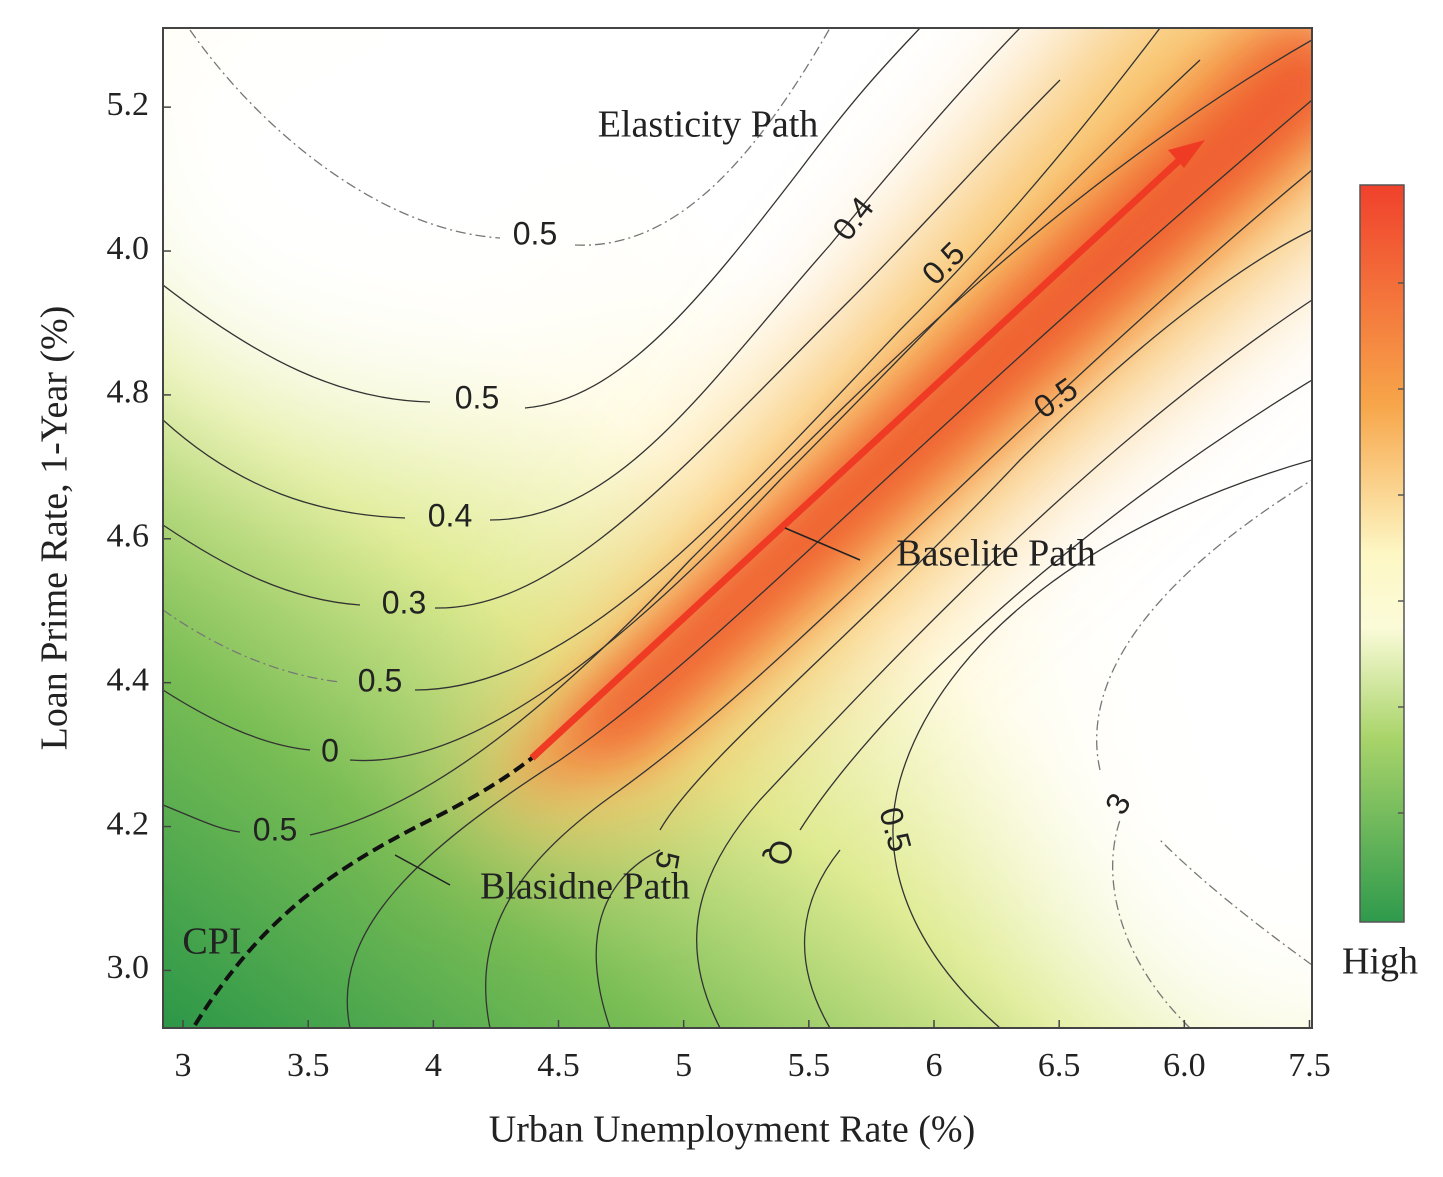  What do you see at coordinates (667, 861) in the screenshot?
I see `contour-label: 5` at bounding box center [667, 861].